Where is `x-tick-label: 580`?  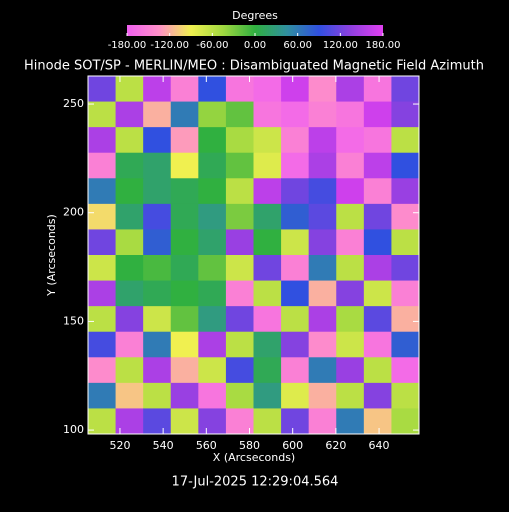 x-tick-label: 580 is located at coordinates (249, 445).